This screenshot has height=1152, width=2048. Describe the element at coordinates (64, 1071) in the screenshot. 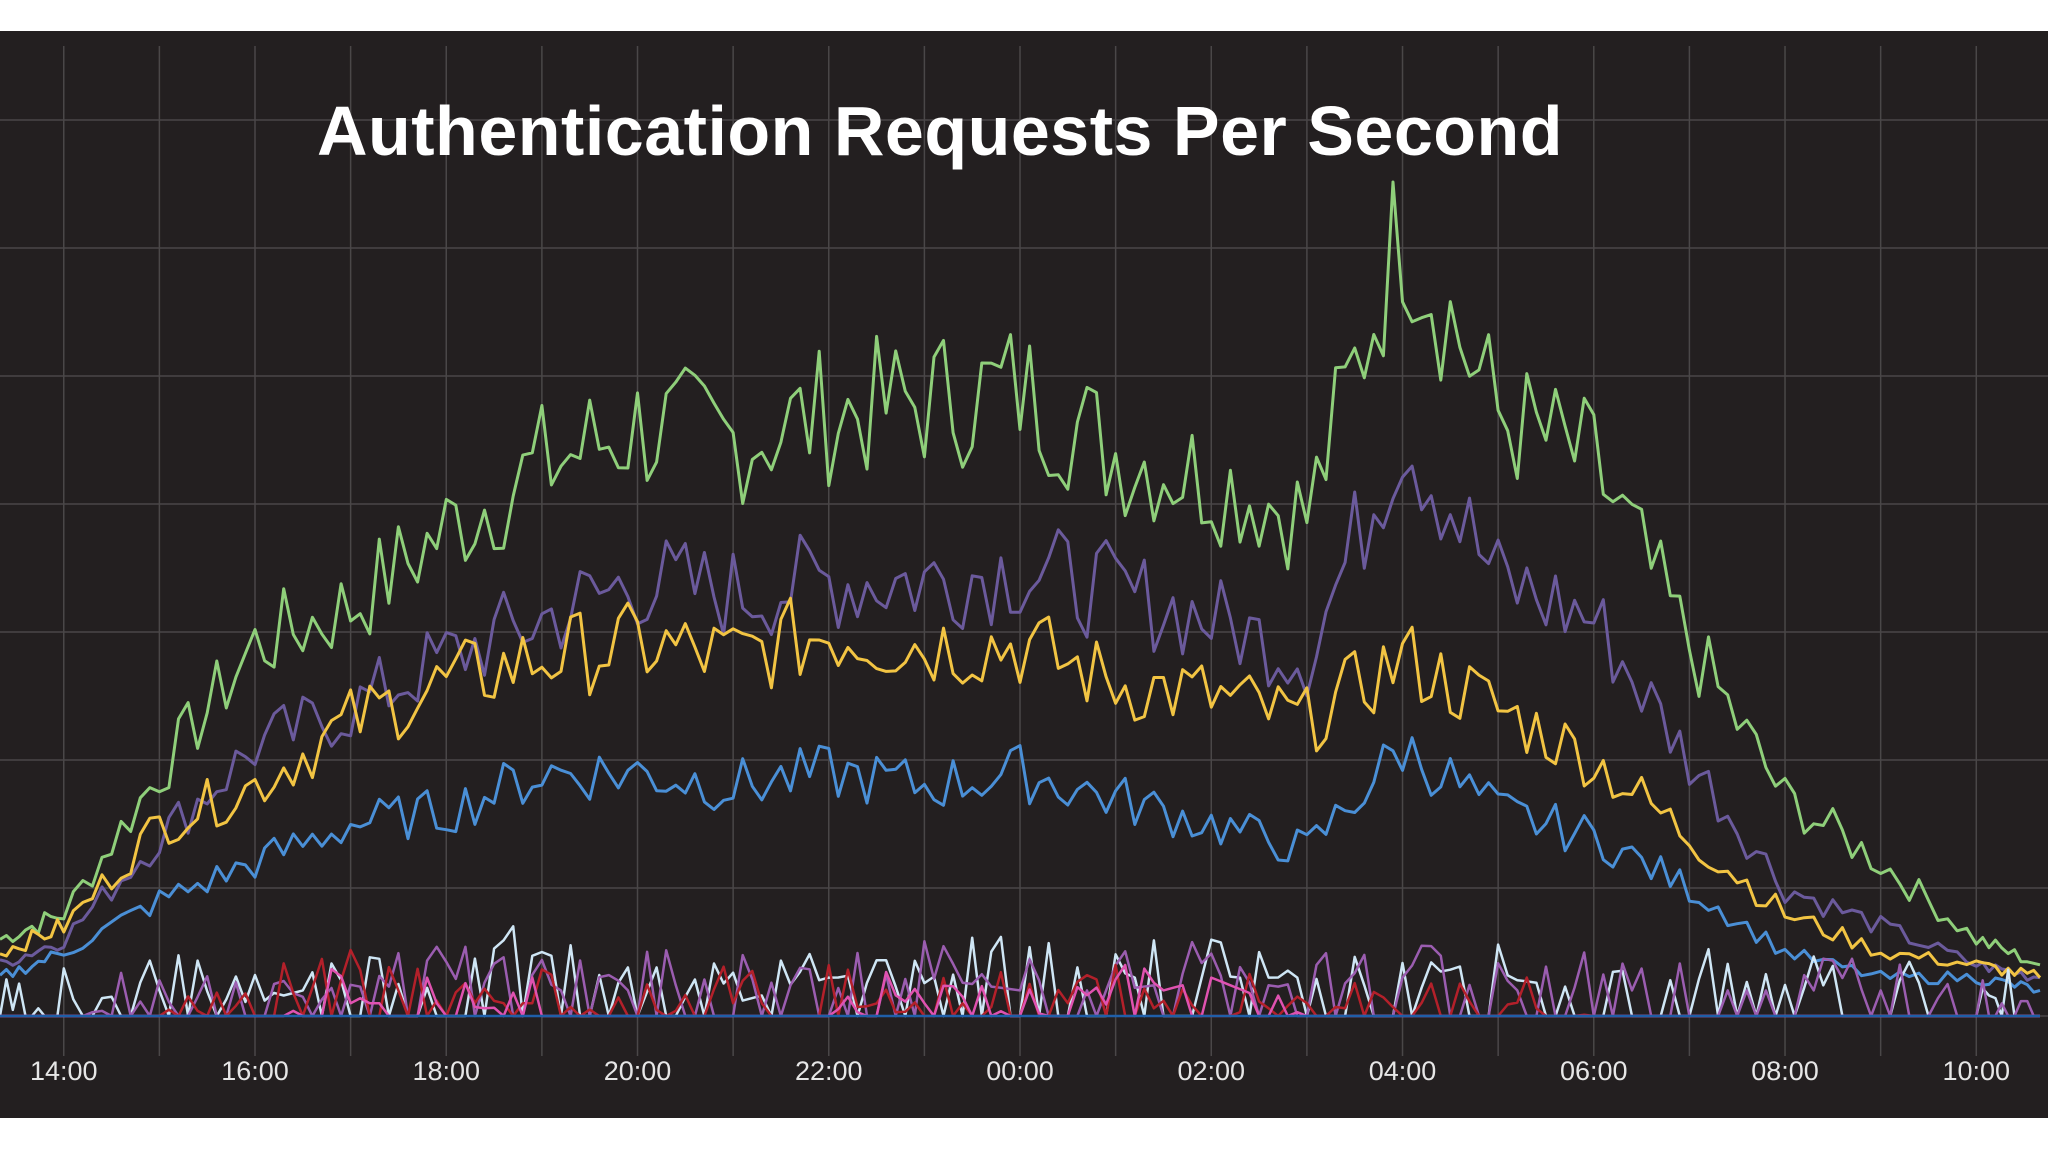

I see `x-tick-label: 14:00` at that location.